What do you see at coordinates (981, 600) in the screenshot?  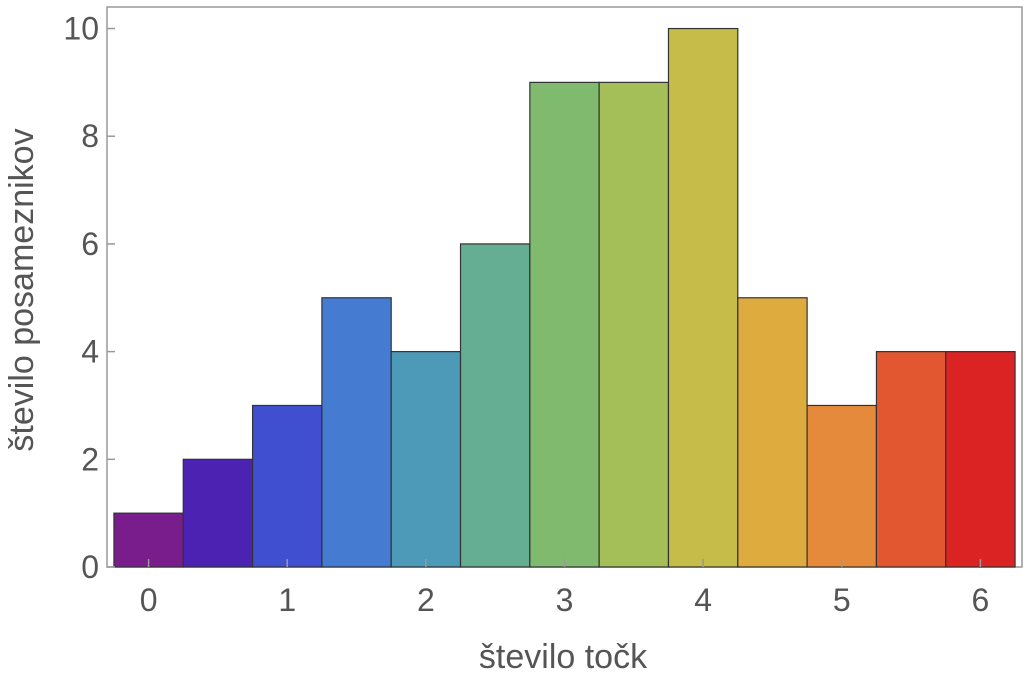 I see `x-tick-label-6: 6` at bounding box center [981, 600].